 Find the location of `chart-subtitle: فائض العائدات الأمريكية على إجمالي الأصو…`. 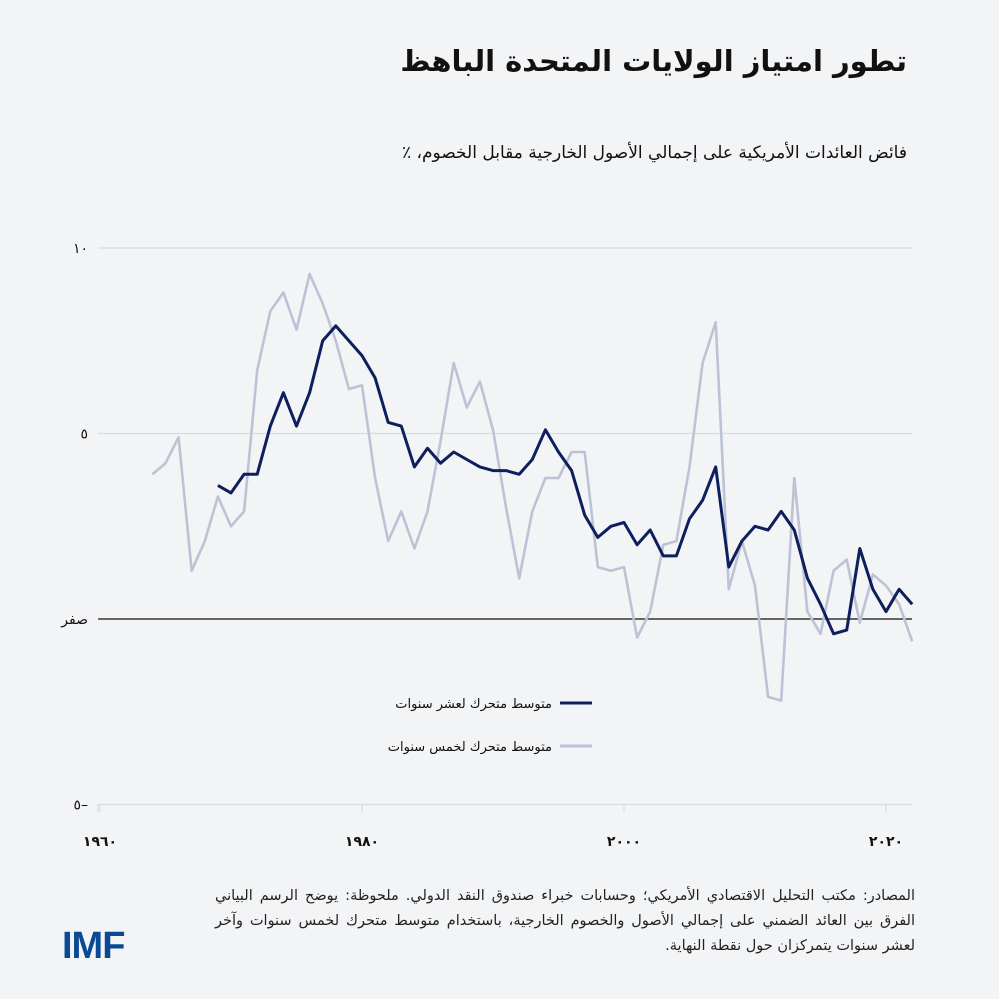

chart-subtitle: فائض العائدات الأمريكية على إجمالي الأصو… is located at coordinates (654, 153).